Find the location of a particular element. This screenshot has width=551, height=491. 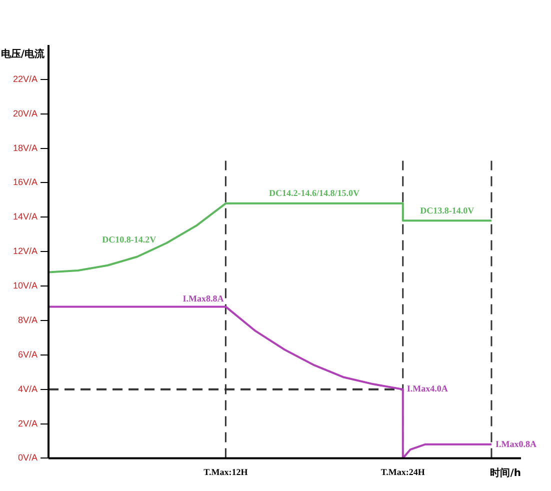

y-tick-label: 2V/A is located at coordinates (28, 423).